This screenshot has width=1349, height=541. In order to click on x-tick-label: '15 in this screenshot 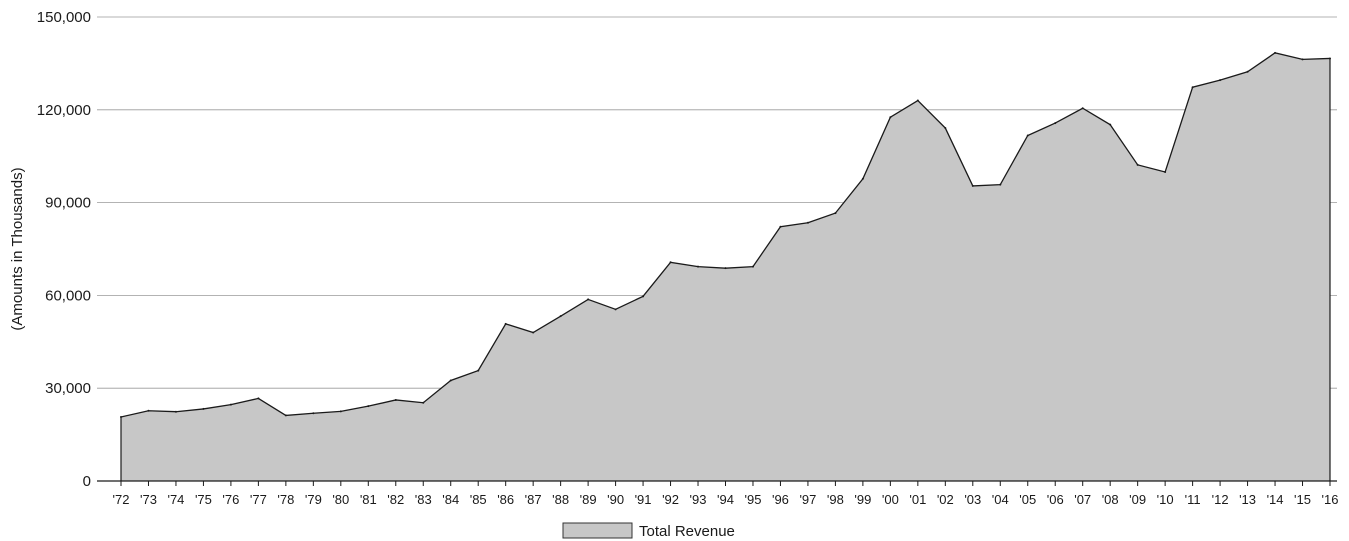, I will do `click(1302, 499)`.